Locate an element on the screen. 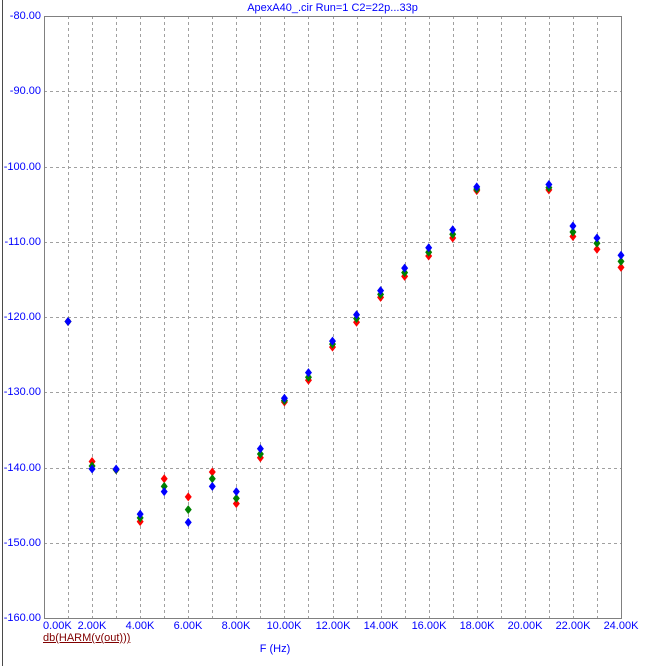  x-axis-label: F (Hz) is located at coordinates (275, 649).